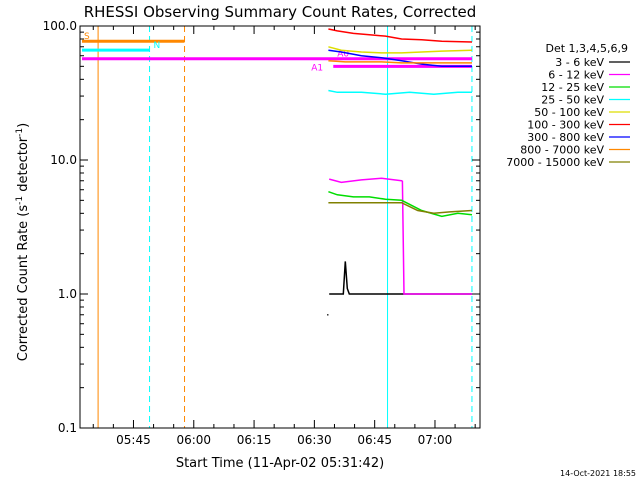 This screenshot has height=480, width=640. Describe the element at coordinates (572, 87) in the screenshot. I see `legend-label: 12 - 25 keV` at that location.